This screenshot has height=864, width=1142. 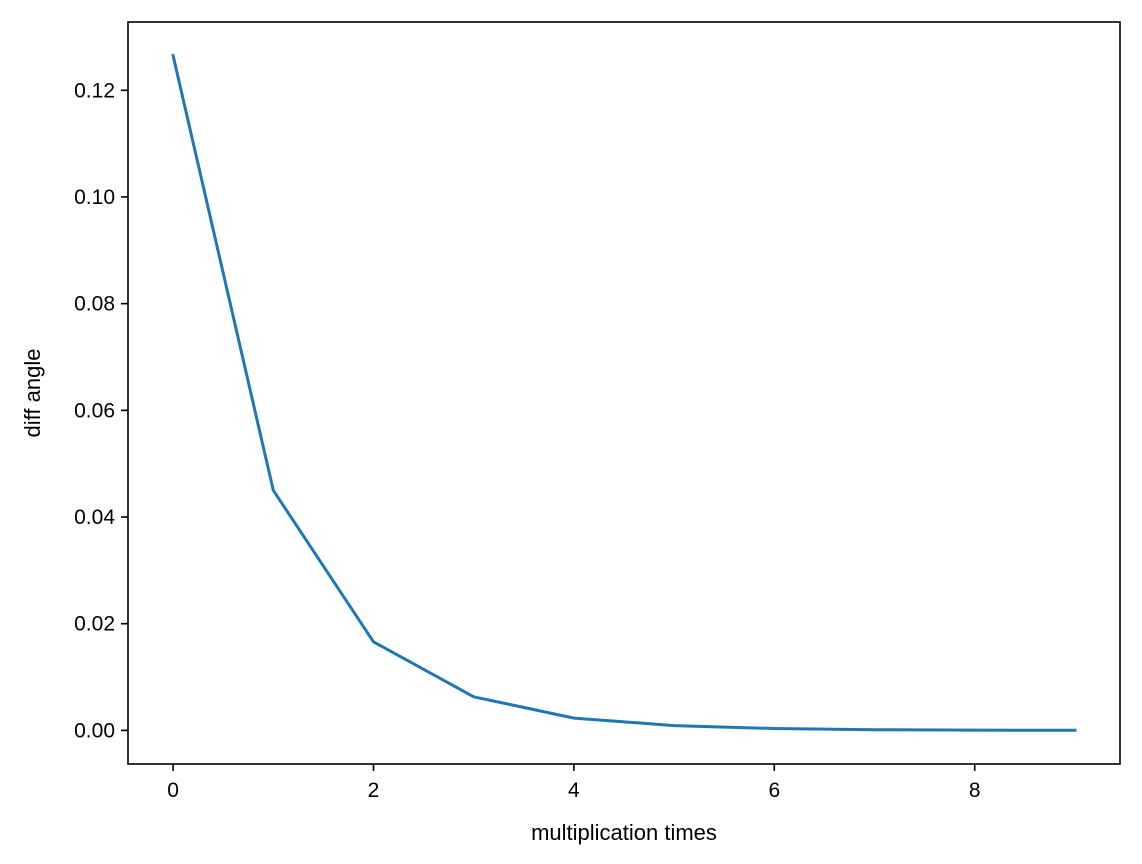 I want to click on y-tick-label: 0.10, so click(x=94, y=197).